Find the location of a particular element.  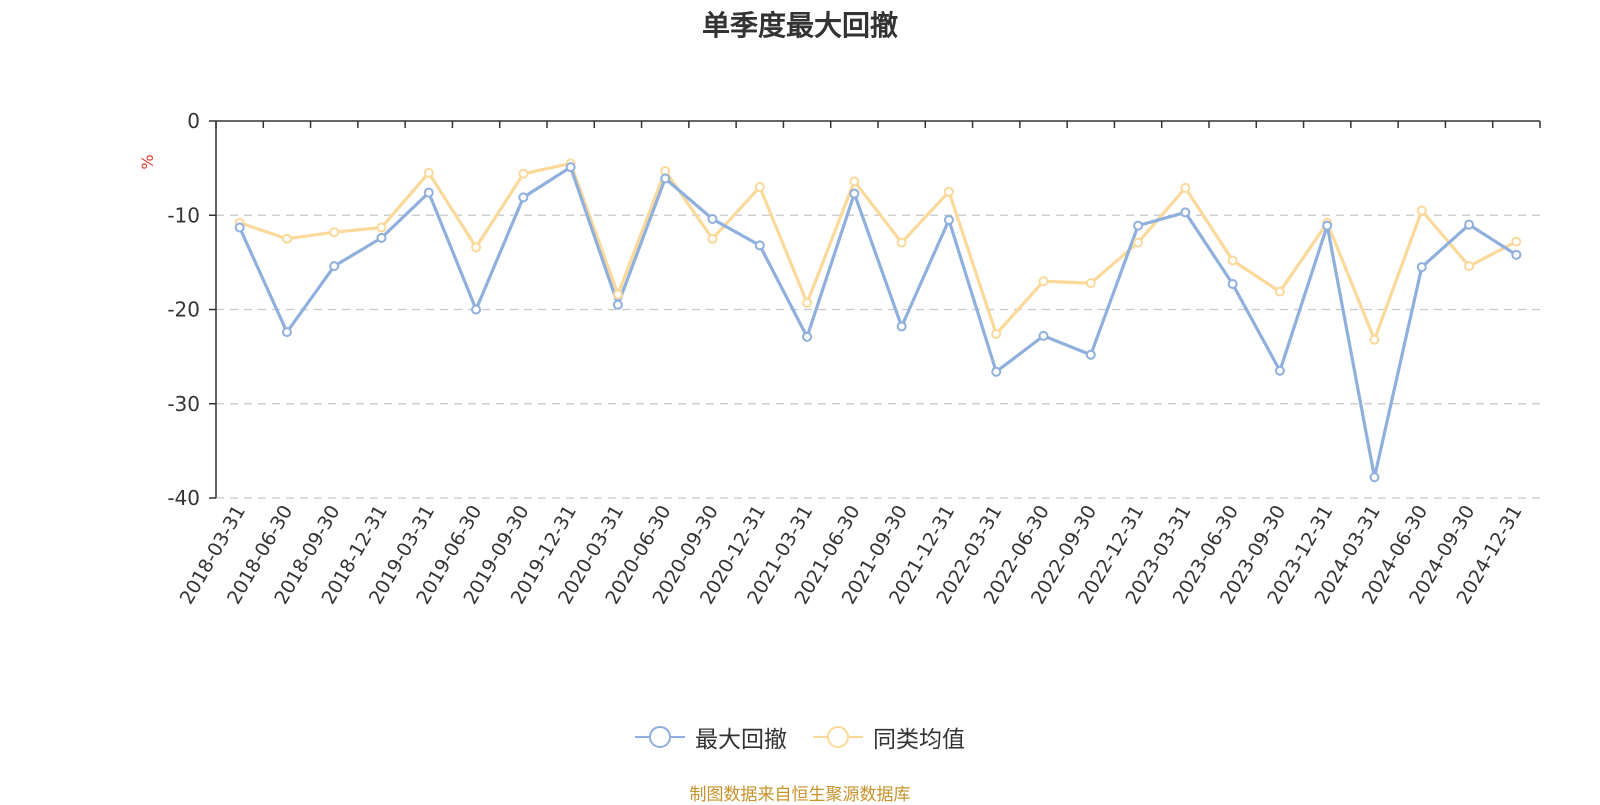

y-axis-unit: % is located at coordinates (147, 161).